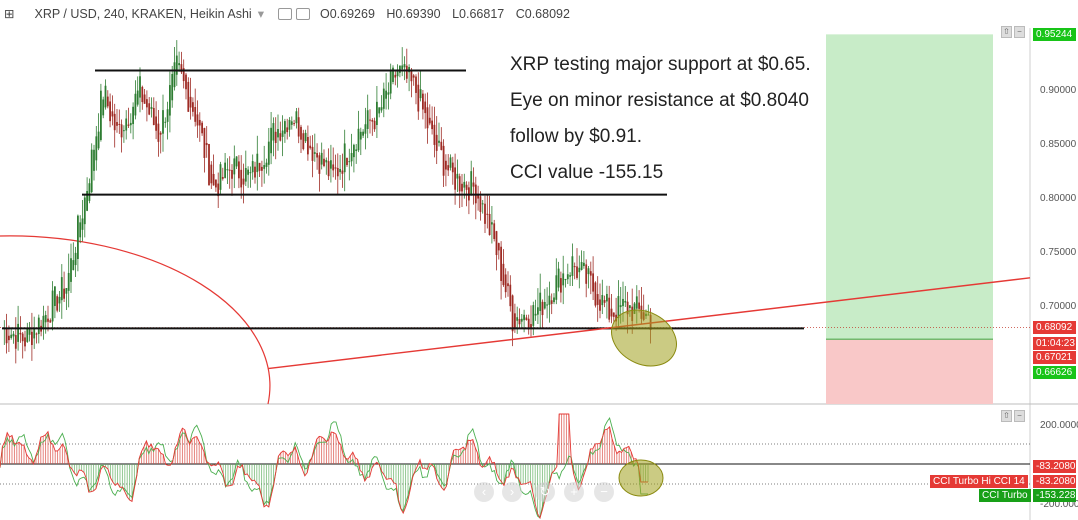 The height and width of the screenshot is (520, 1078). I want to click on price-label-090: 0.90000, so click(1058, 90).